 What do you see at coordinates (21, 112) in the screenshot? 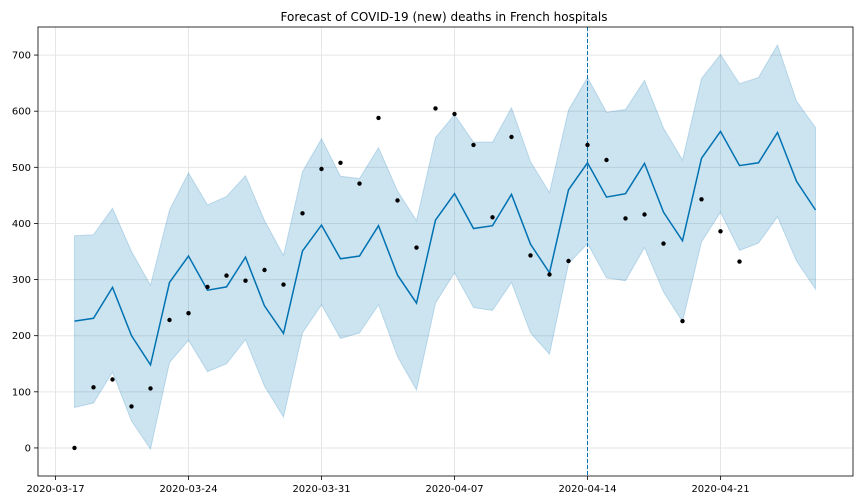
I see `y-tick-label-6: 600` at bounding box center [21, 112].